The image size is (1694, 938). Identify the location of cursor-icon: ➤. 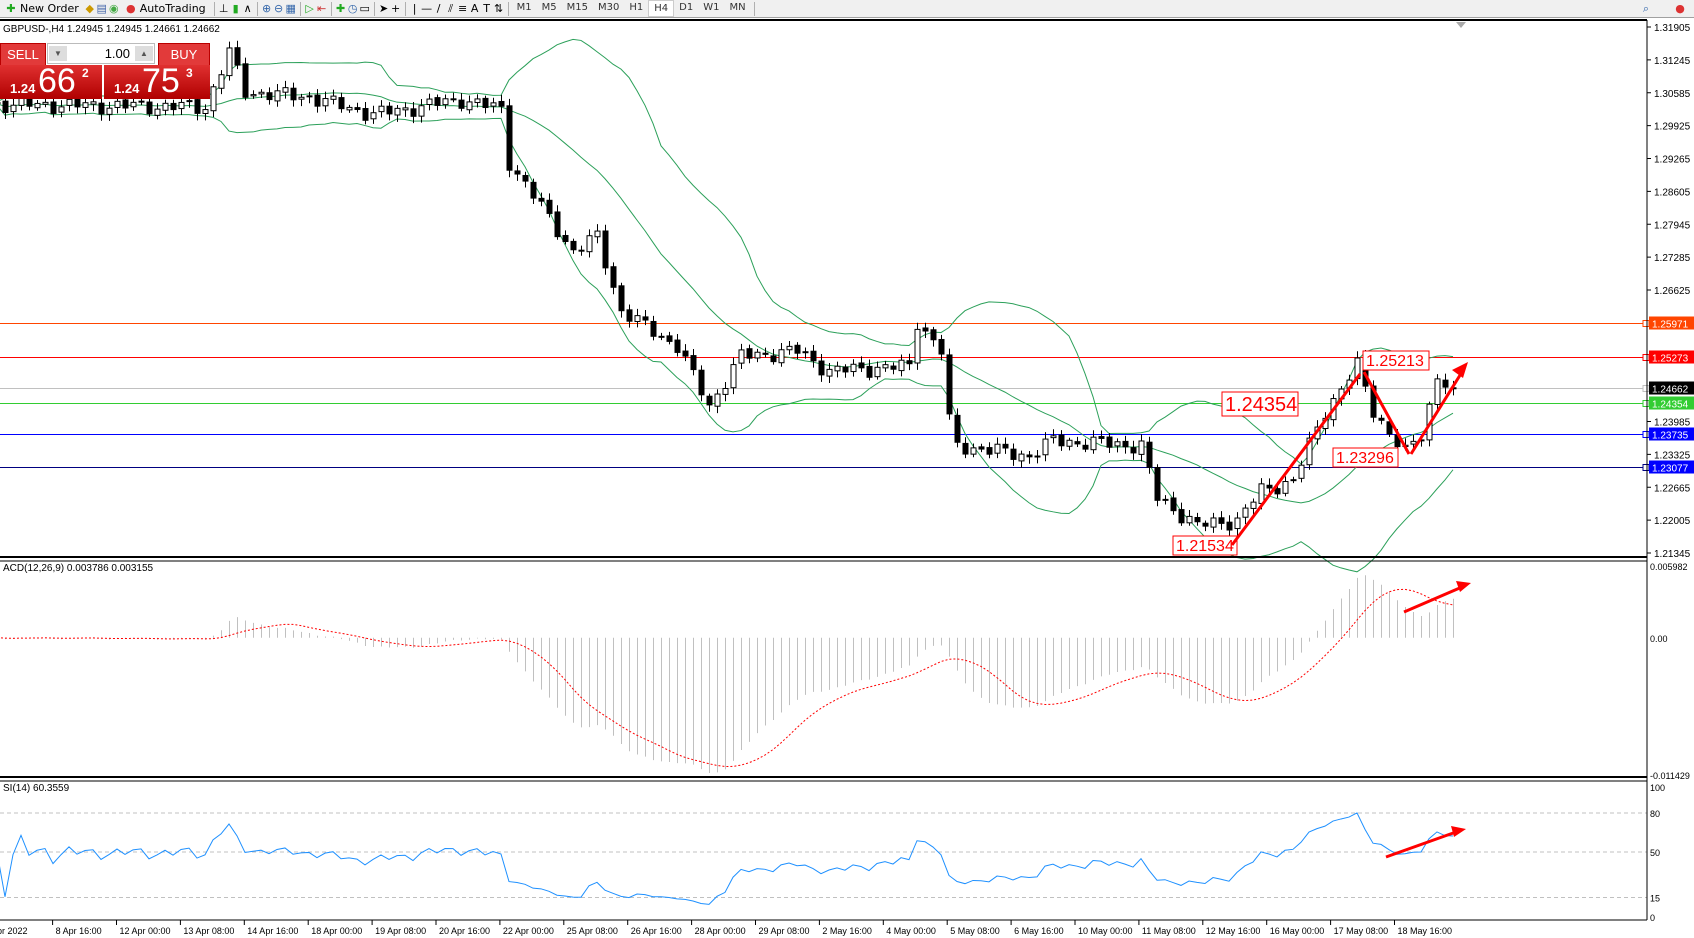
(384, 8).